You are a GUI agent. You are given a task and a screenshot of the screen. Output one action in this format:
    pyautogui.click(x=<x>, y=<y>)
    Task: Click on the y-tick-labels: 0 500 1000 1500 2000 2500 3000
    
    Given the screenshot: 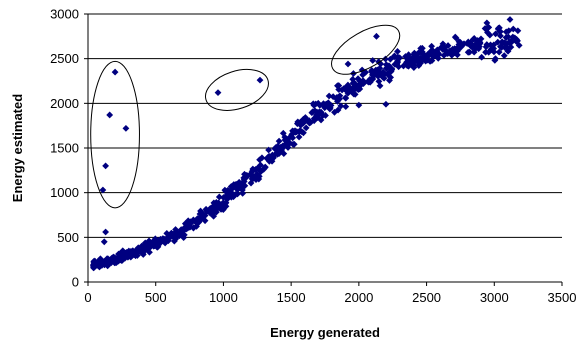 What is the action you would take?
    pyautogui.click(x=69, y=148)
    